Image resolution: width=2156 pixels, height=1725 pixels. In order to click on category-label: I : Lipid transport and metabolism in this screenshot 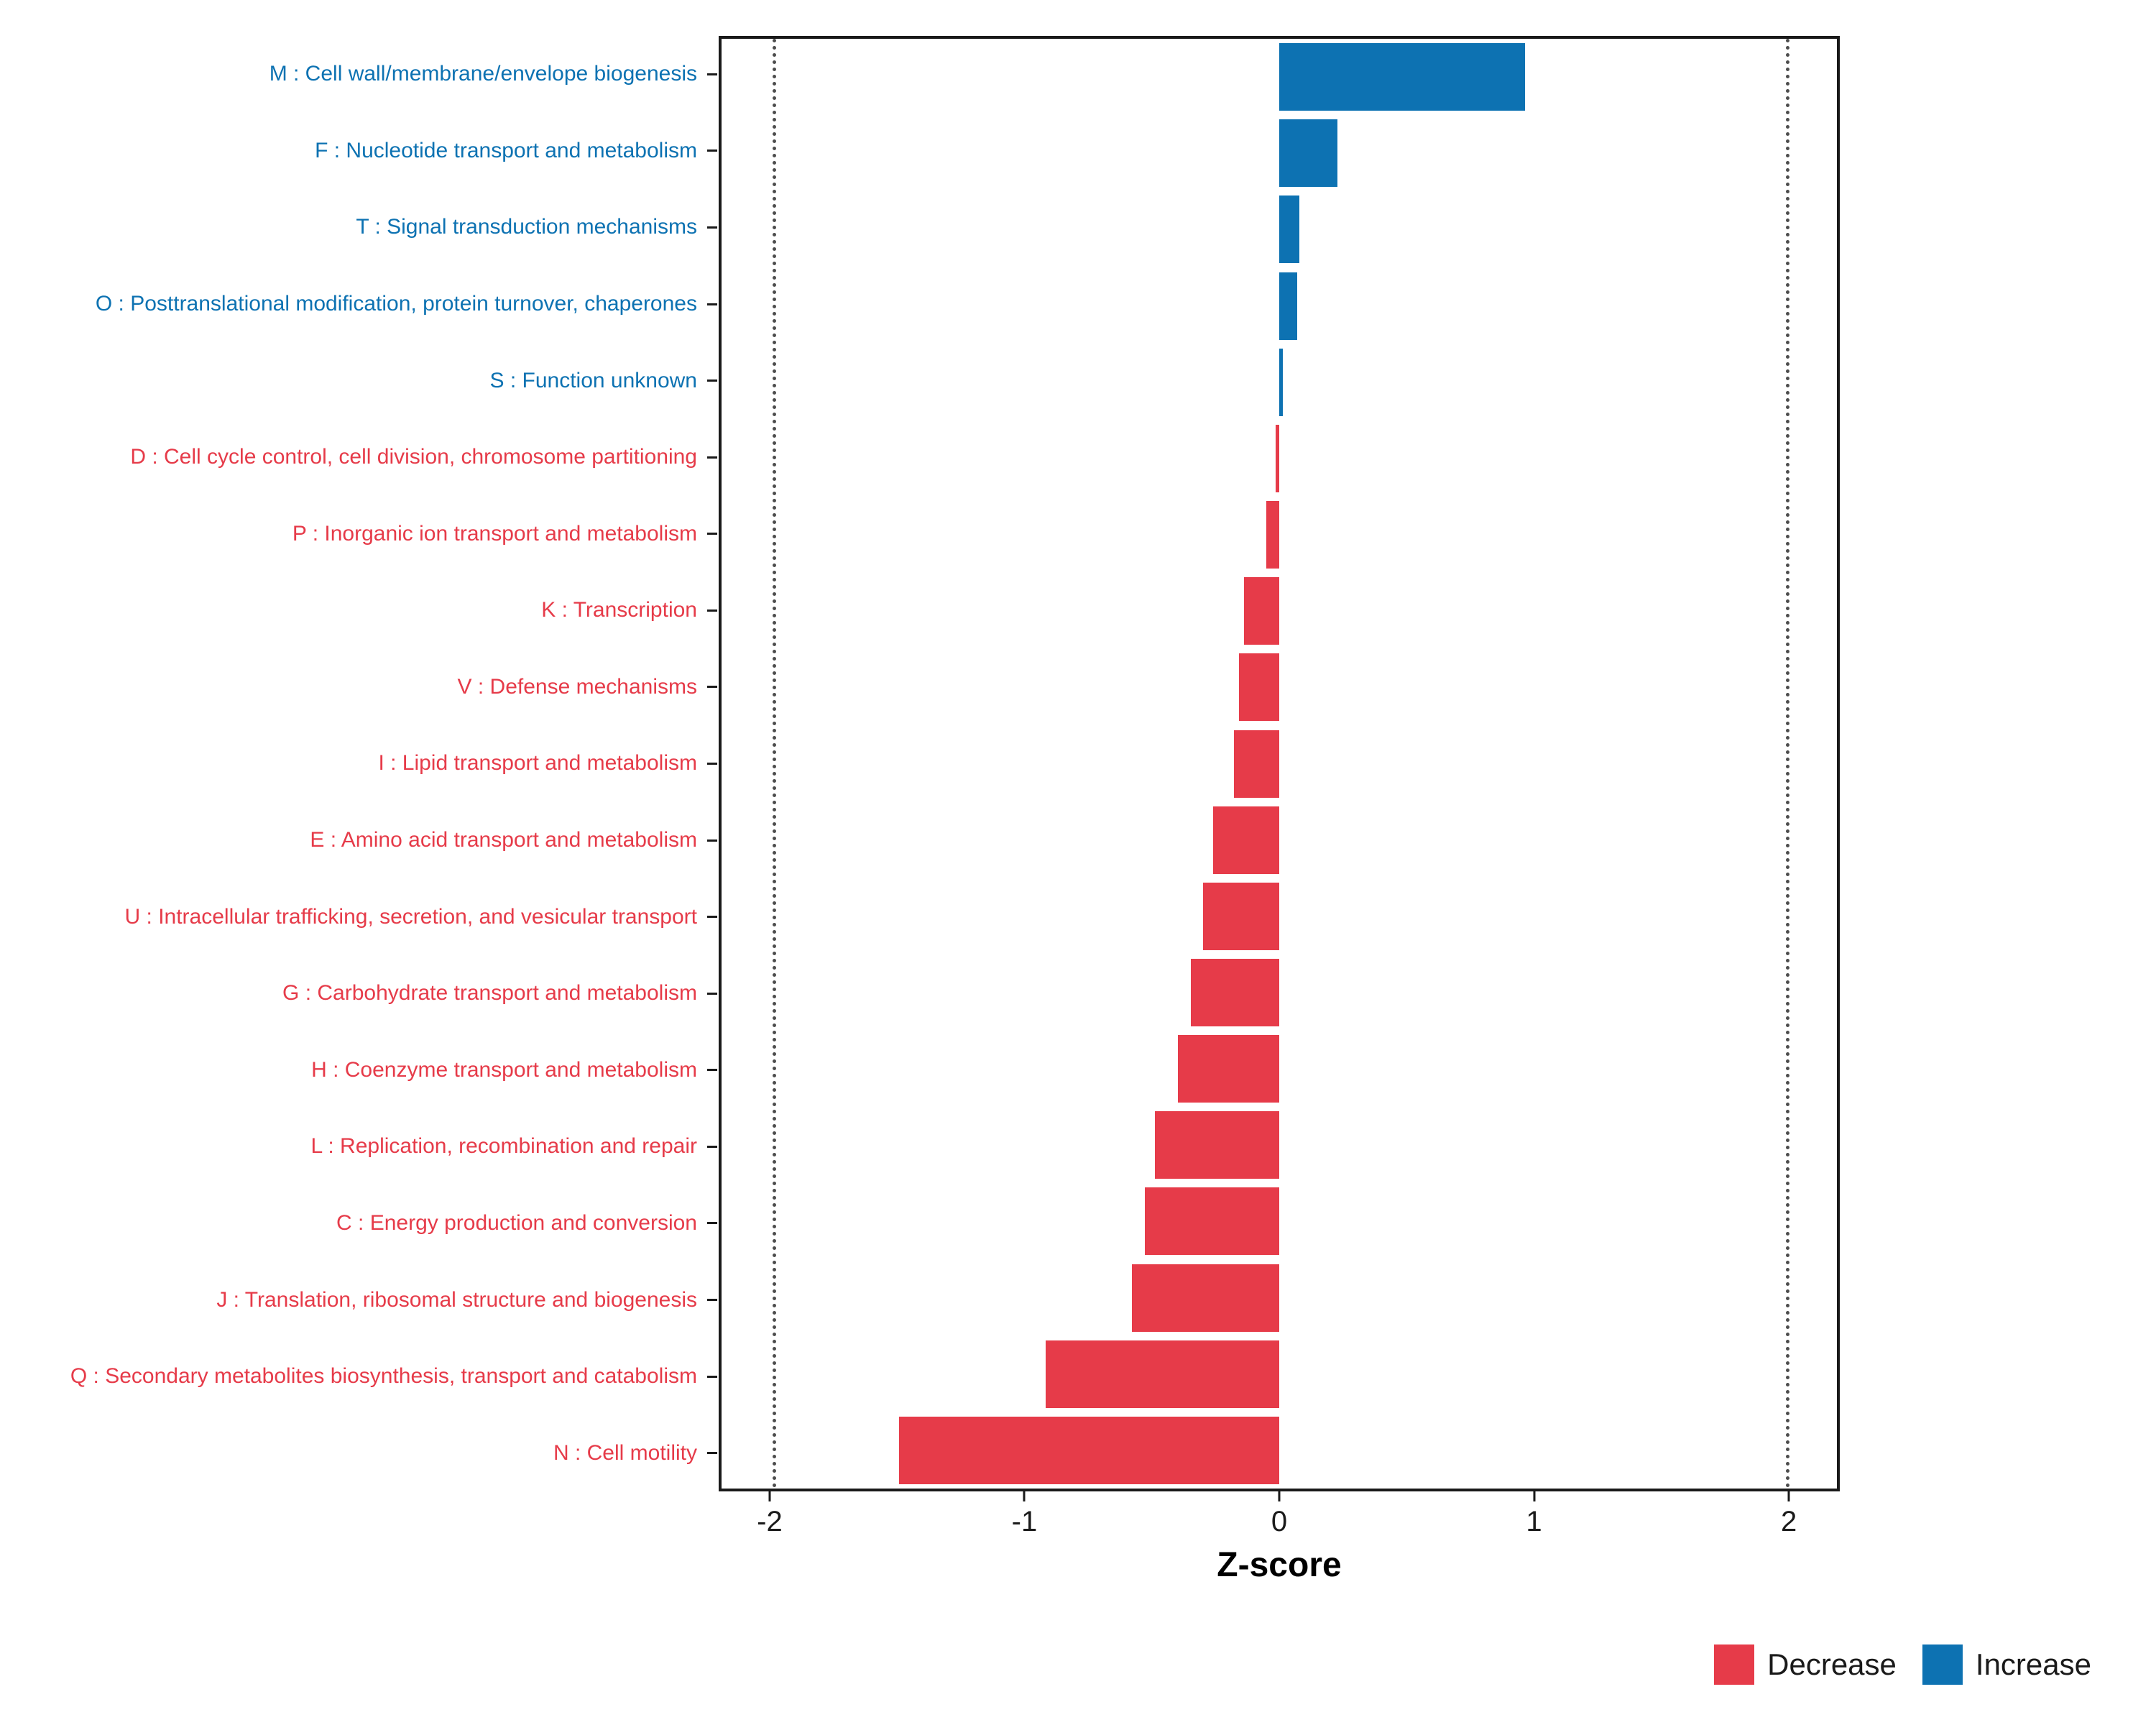, I will do `click(537, 763)`.